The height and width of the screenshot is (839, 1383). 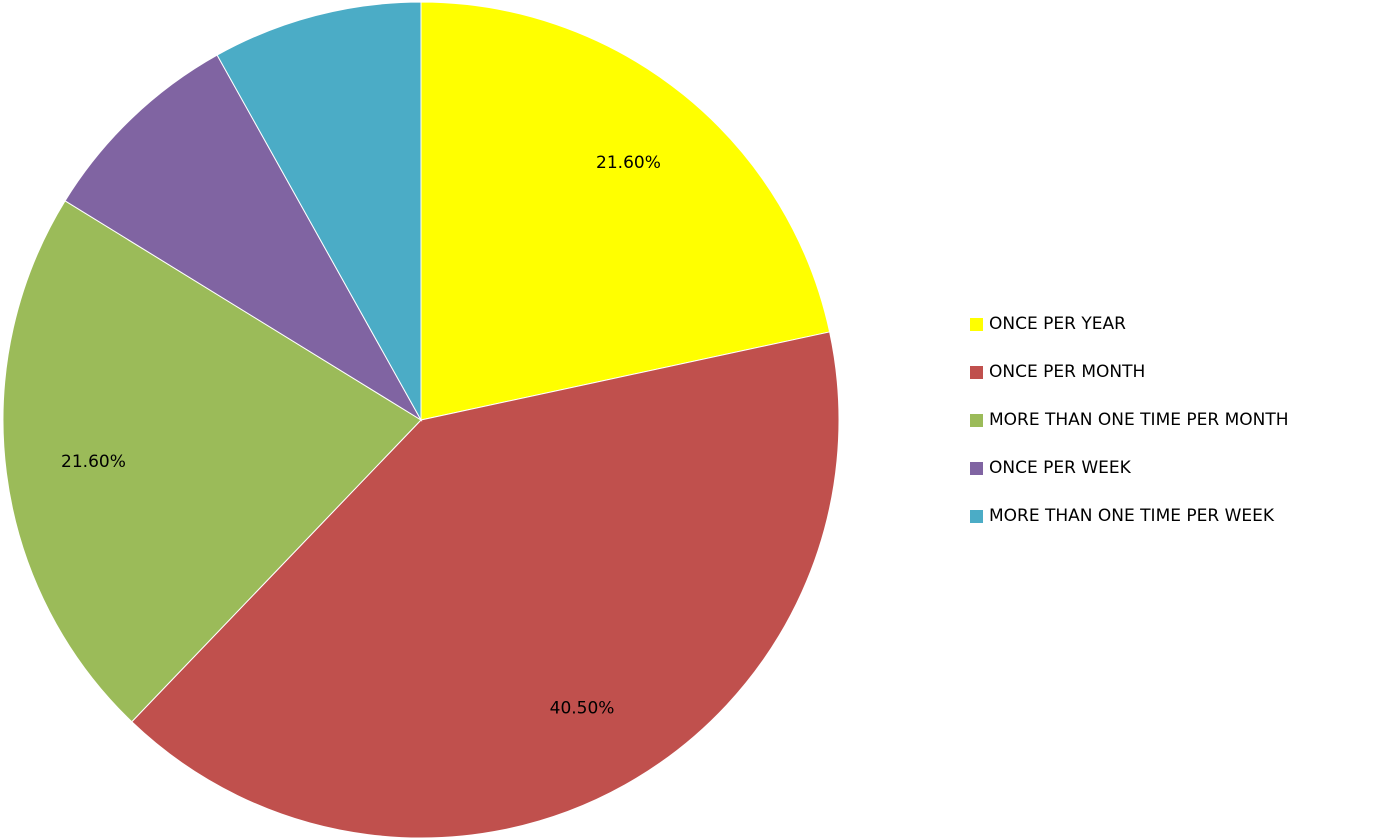 What do you see at coordinates (1060, 468) in the screenshot?
I see `legend-label: ONCE PER WEEK` at bounding box center [1060, 468].